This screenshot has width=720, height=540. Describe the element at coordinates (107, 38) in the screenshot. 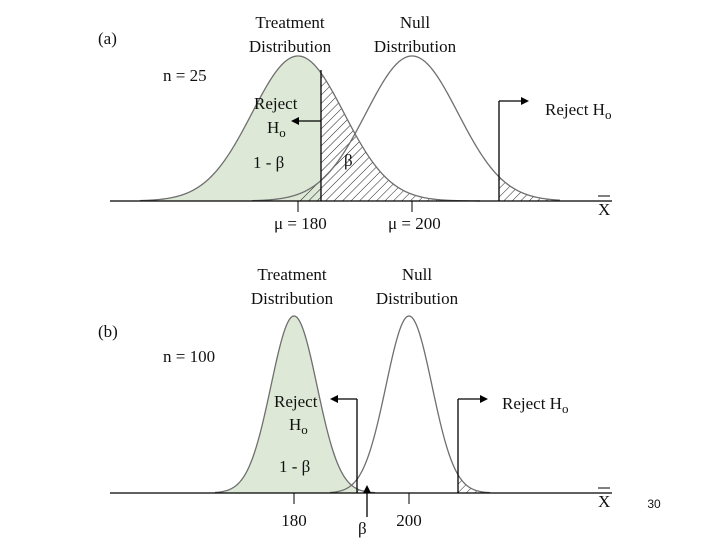

I see `panel-a-label: (a)` at that location.